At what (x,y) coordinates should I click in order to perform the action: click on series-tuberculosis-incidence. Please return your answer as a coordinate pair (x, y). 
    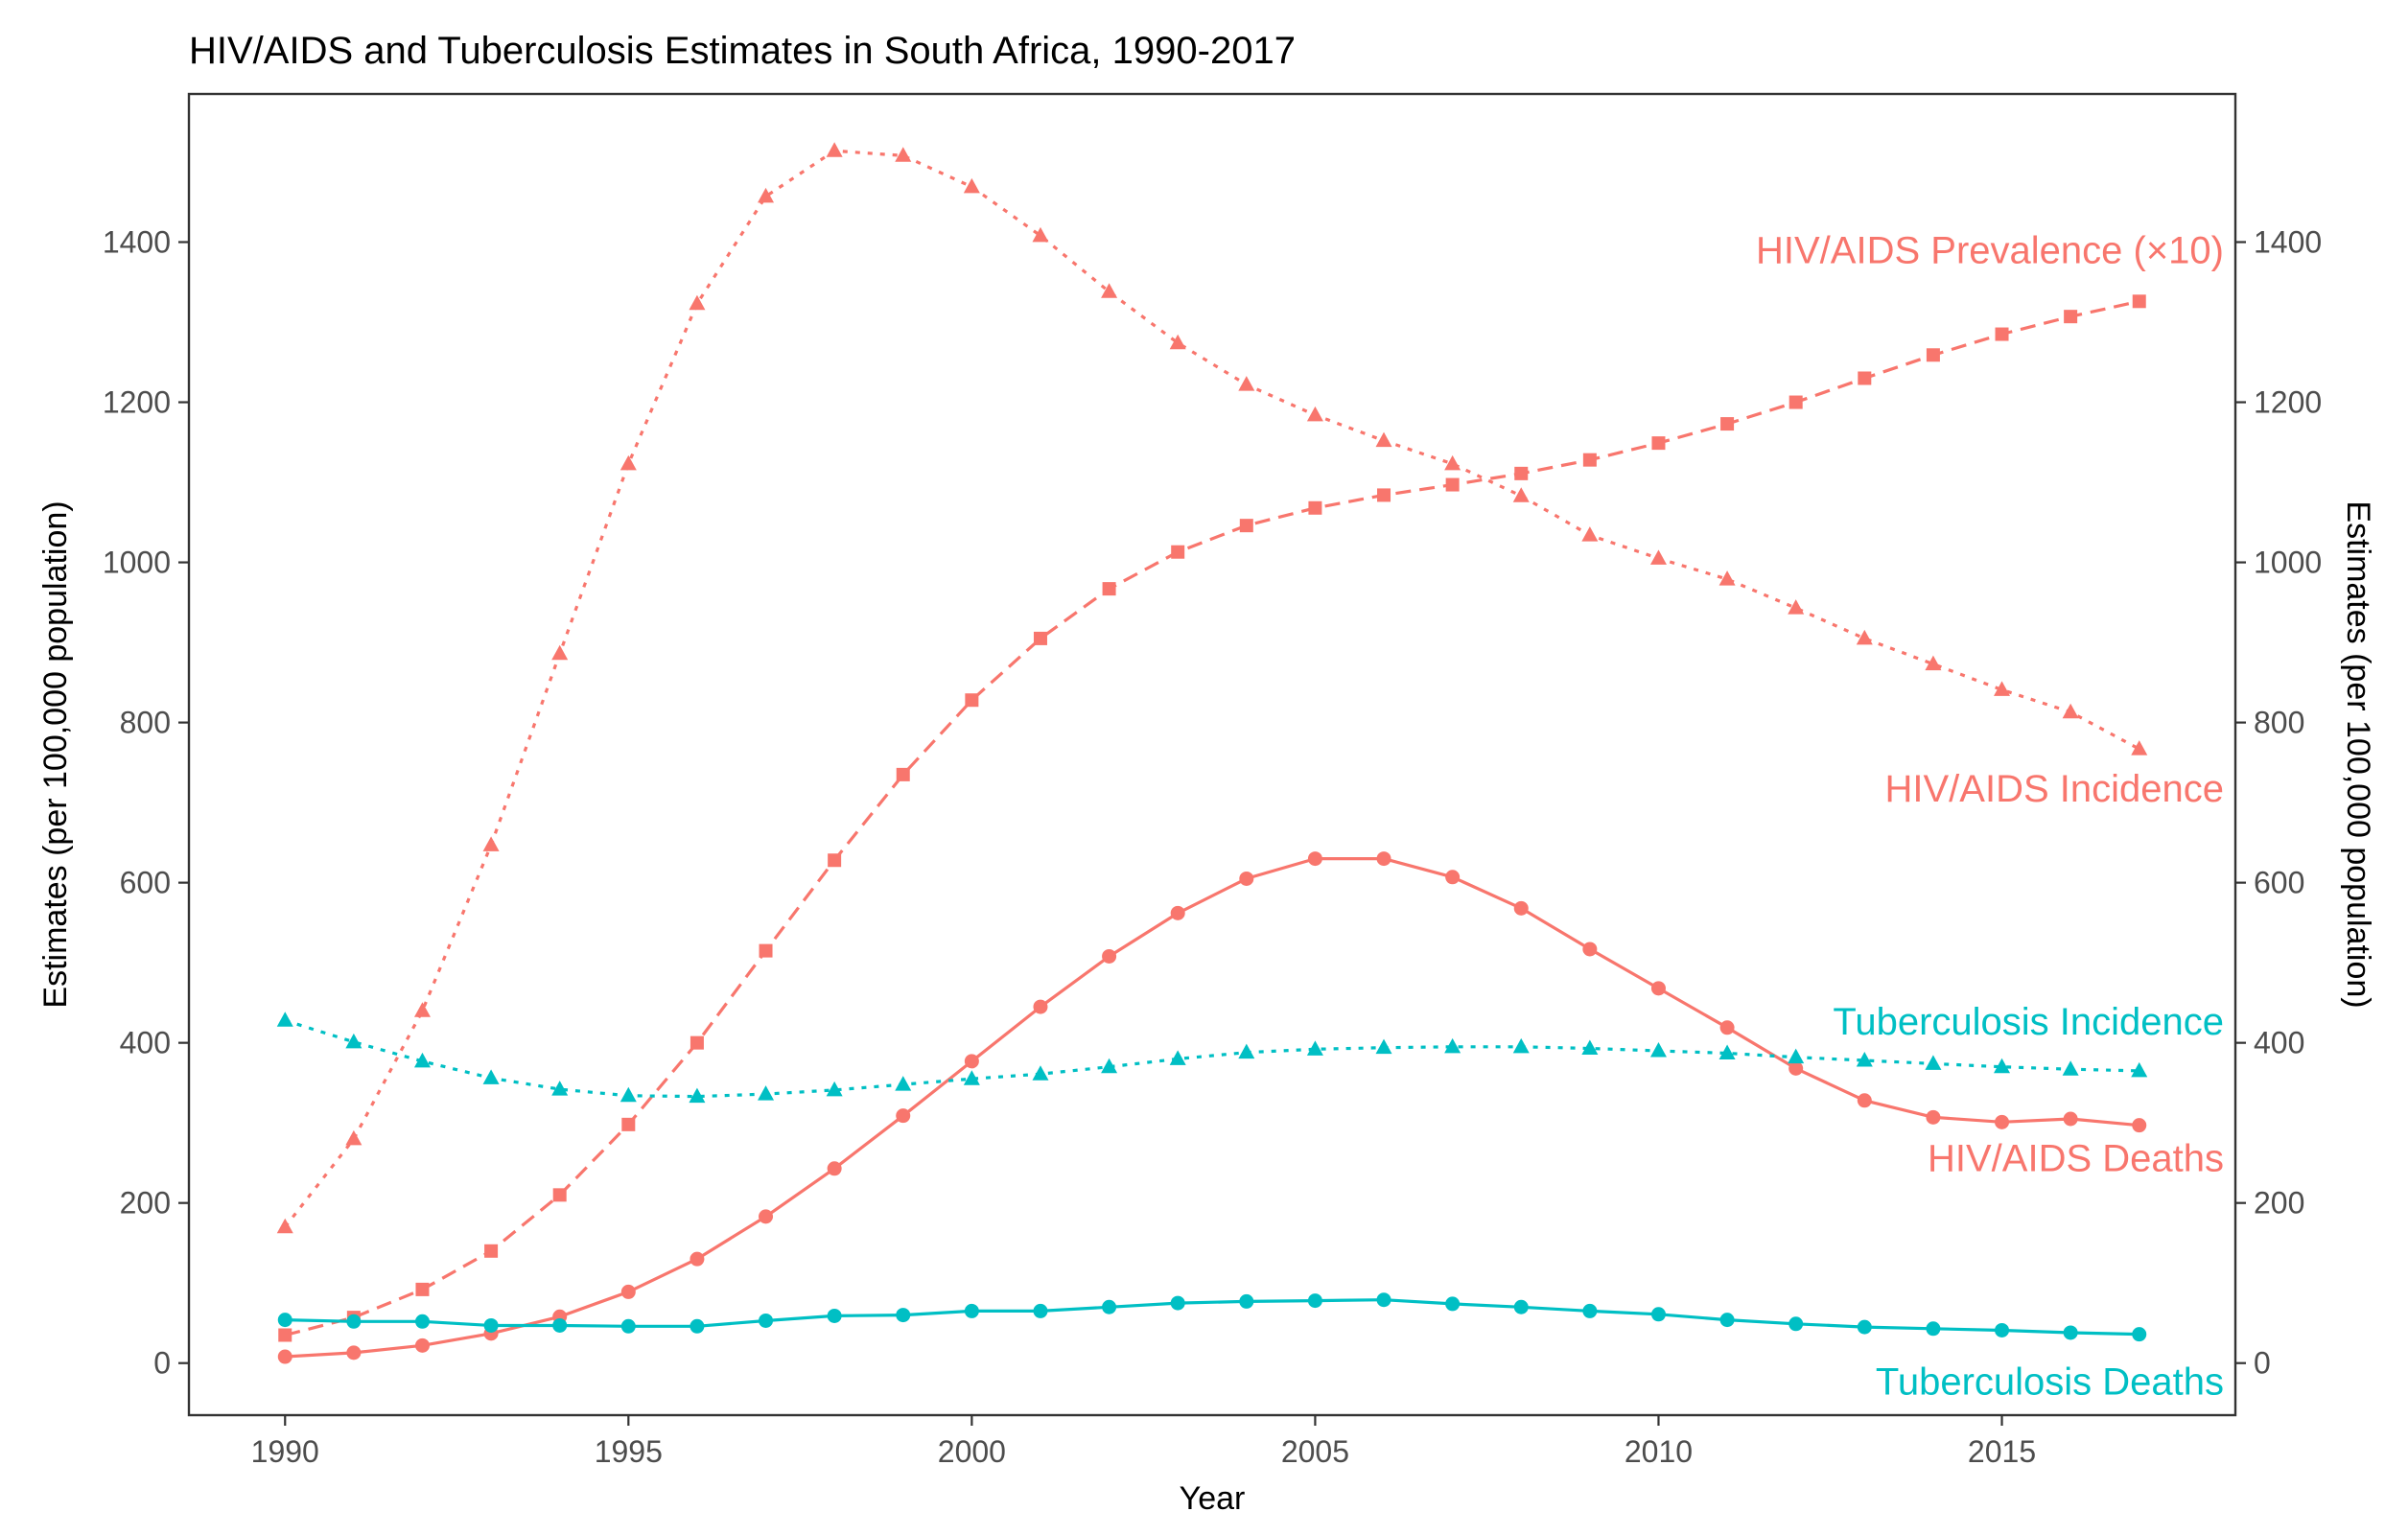
    Looking at the image, I should click on (1212, 1058).